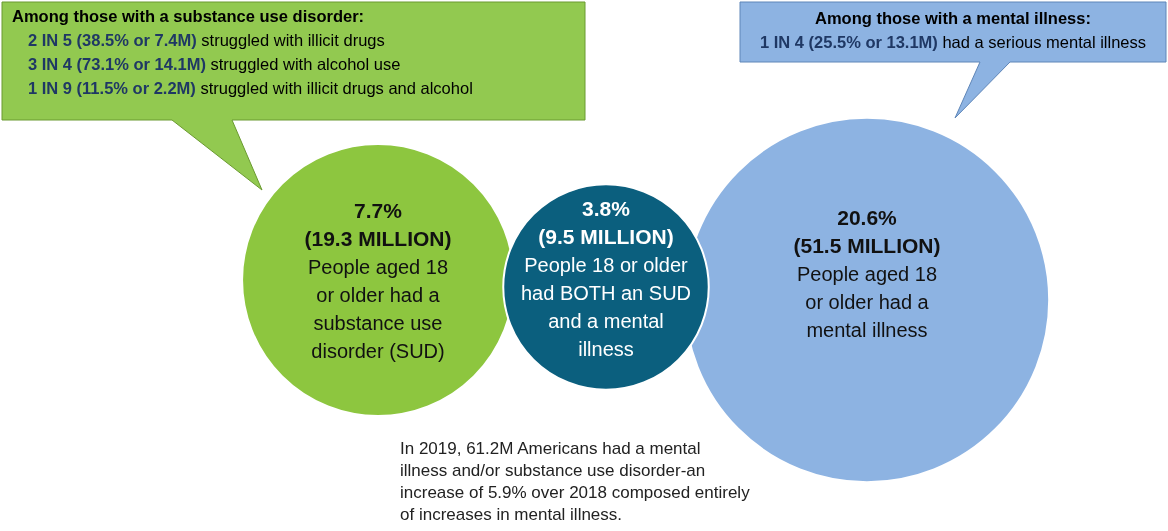 The width and height of the screenshot is (1168, 531). What do you see at coordinates (242, 52) in the screenshot?
I see `text: Among those with a substance use disorder: 2 IN 5 (38.5% or 7.4M) struggled with illicit drugs 3 IN 4 (73.1% or 14.1M) struggled with alcohol use 1 IN 9 (11.5% or 2.2M) struggled with illicit drugs and alcohol` at bounding box center [242, 52].